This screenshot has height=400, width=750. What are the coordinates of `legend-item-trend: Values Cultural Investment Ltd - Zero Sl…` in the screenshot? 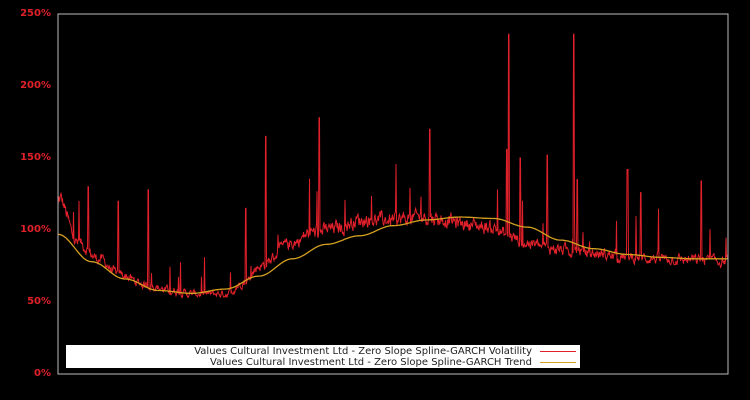 It's located at (393, 362).